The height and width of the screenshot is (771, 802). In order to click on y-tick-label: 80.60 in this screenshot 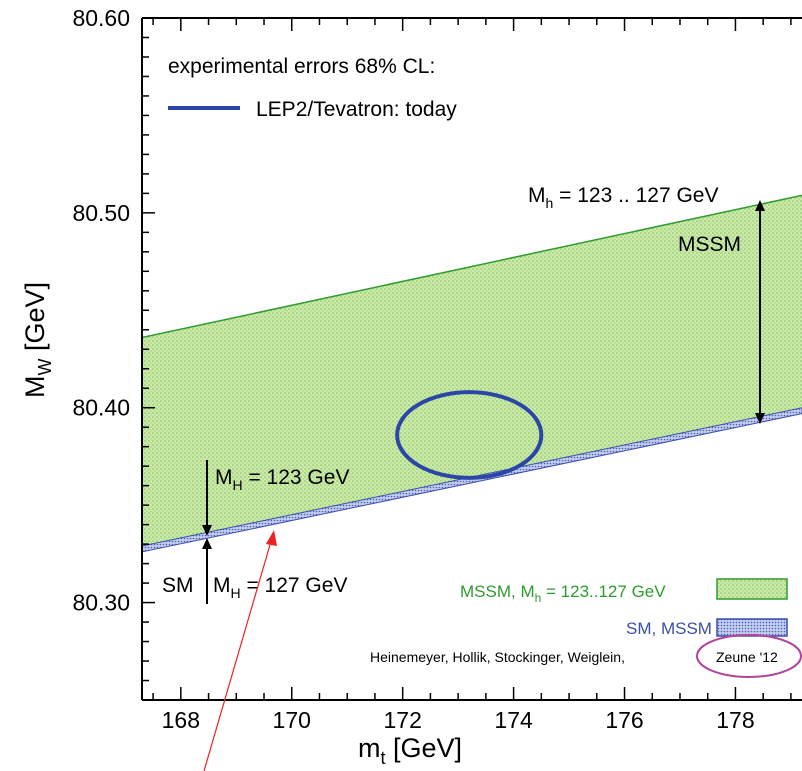, I will do `click(101, 18)`.